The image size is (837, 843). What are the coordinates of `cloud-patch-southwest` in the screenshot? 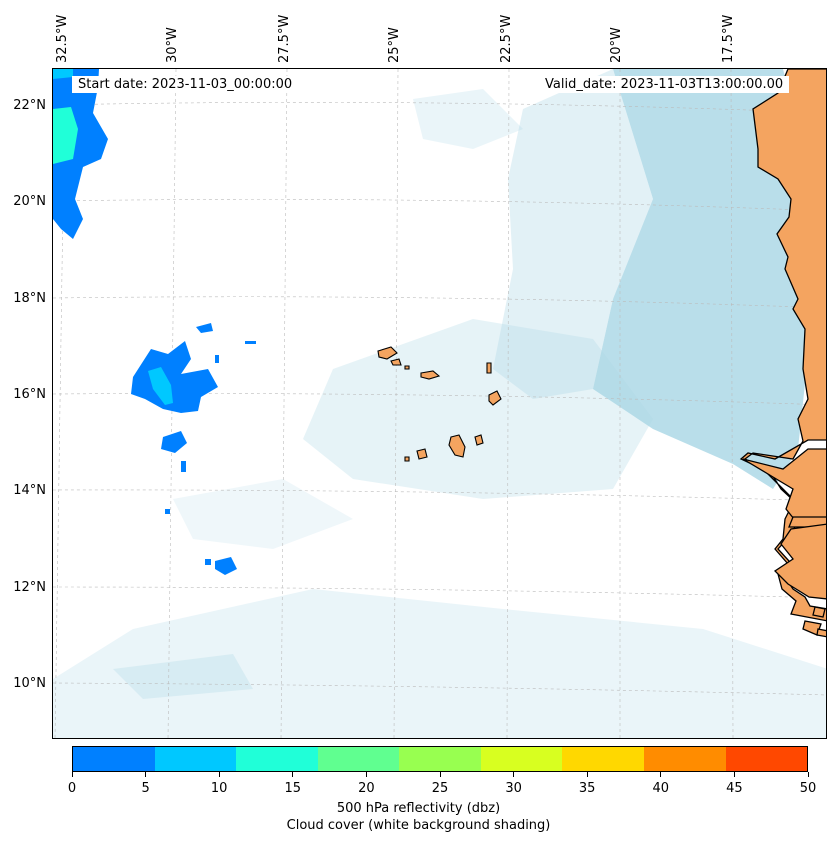 It's located at (183, 676).